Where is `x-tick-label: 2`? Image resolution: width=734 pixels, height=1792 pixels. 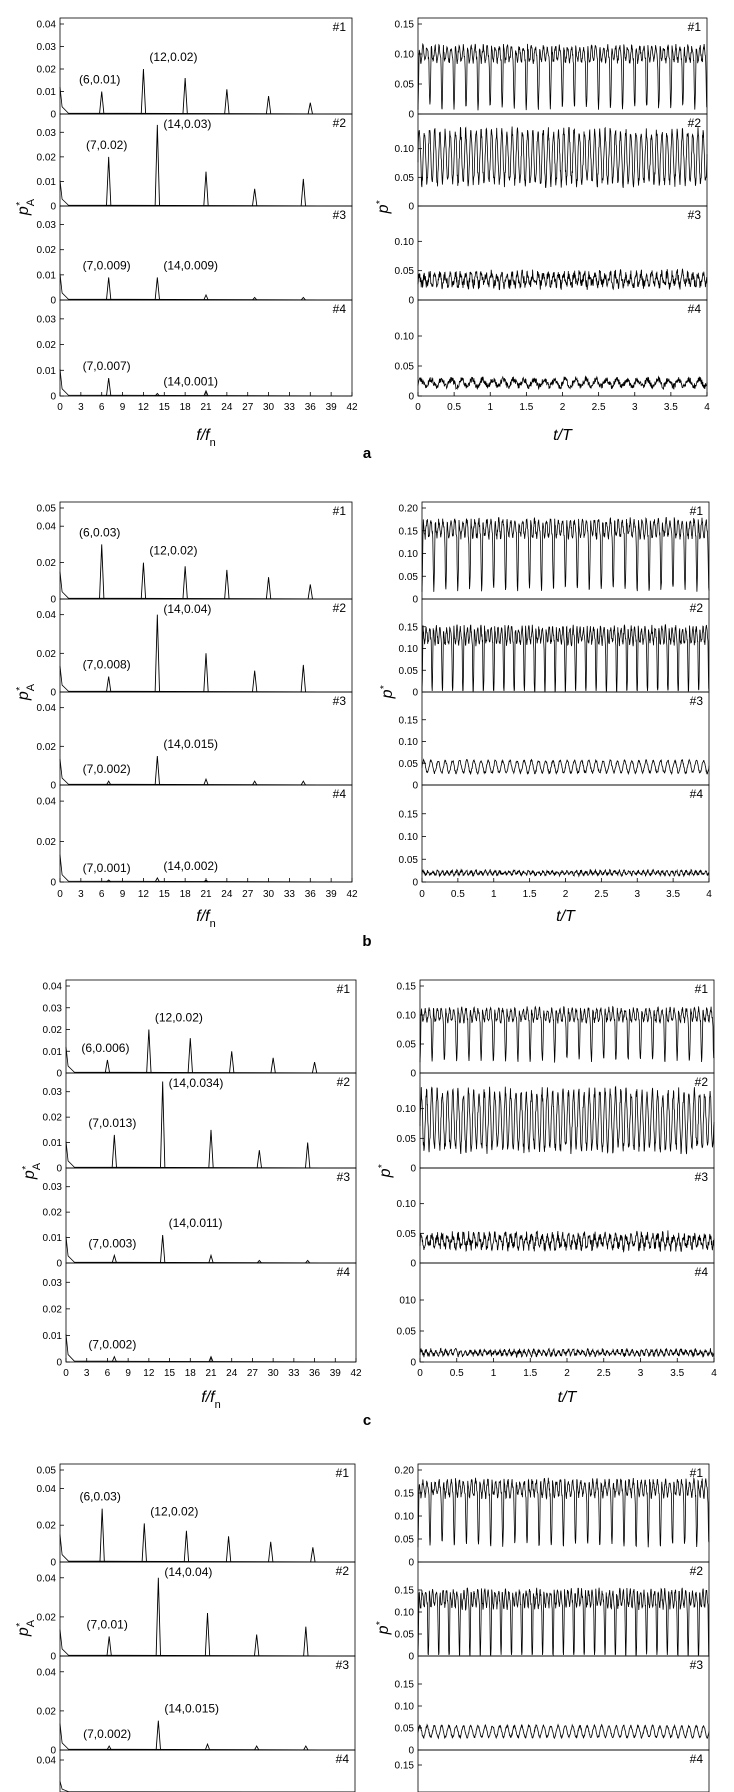
x-tick-label: 2 is located at coordinates (563, 407).